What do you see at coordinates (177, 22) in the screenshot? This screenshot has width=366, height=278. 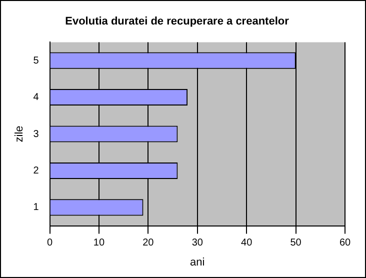 I see `chart-title: Evolutia duratei de recuperare a creantelor` at bounding box center [177, 22].